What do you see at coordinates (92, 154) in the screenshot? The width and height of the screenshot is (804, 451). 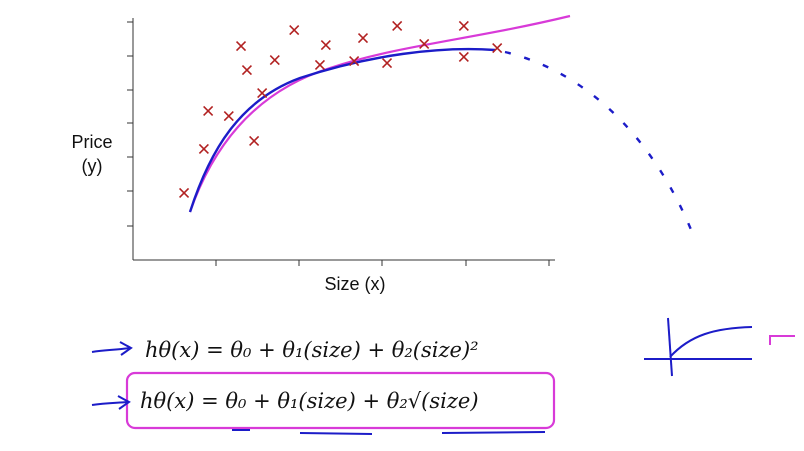 I see `y-axis-label: Price (y)` at bounding box center [92, 154].